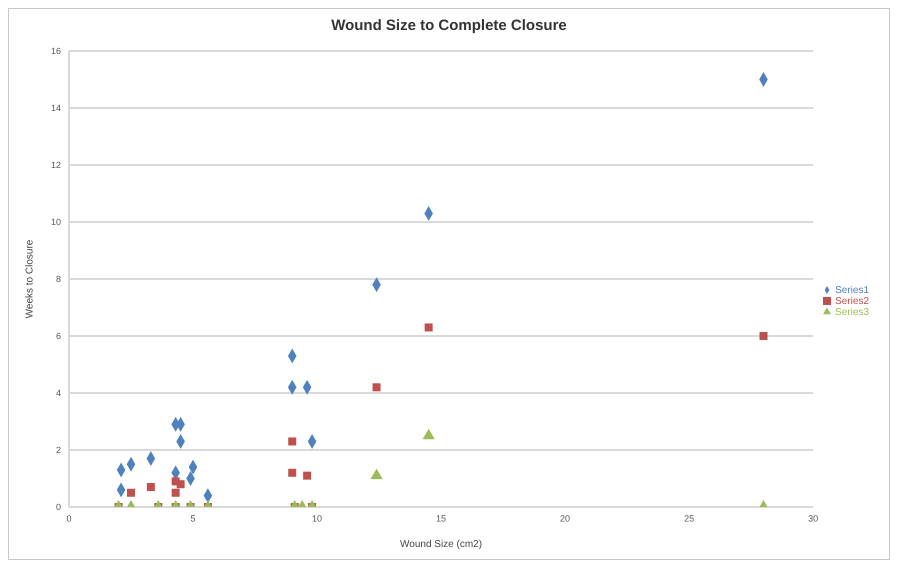  I want to click on y-tick-label: 2, so click(58, 450).